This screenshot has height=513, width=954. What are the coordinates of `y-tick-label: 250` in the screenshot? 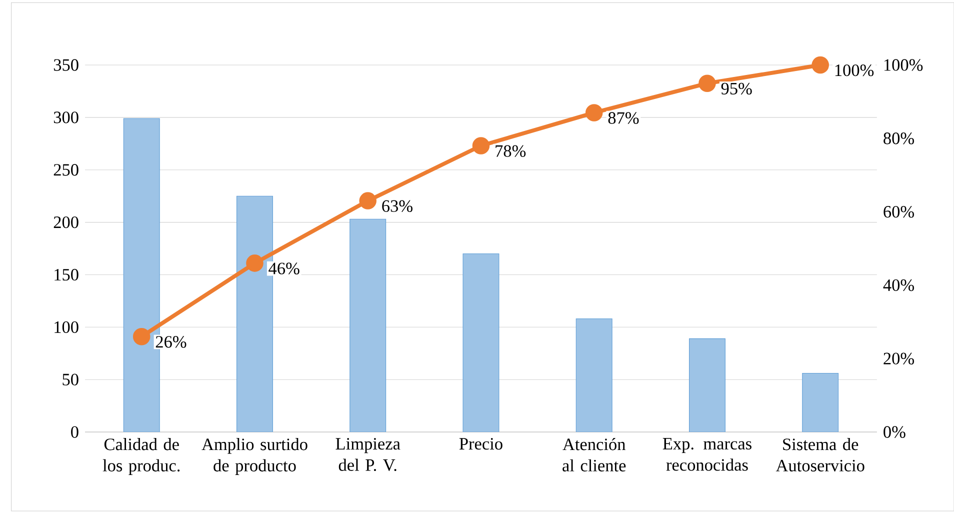 It's located at (66, 170).